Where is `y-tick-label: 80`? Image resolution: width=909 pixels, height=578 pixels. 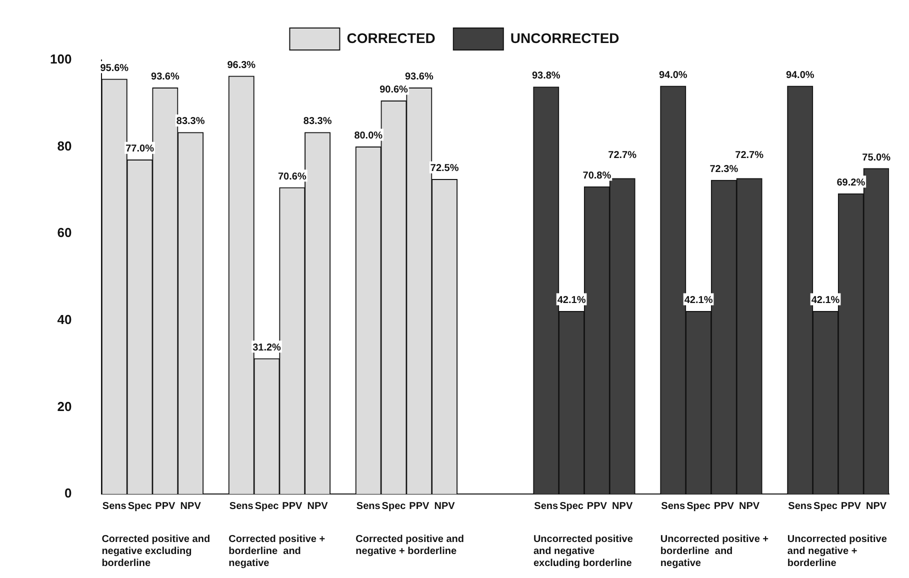 y-tick-label: 80 is located at coordinates (64, 146).